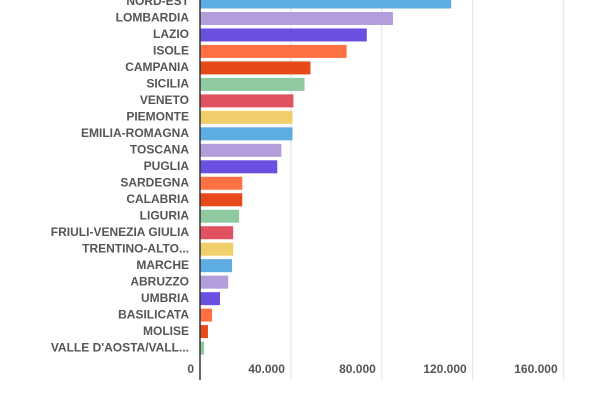  What do you see at coordinates (154, 182) in the screenshot?
I see `y-tick-label: SARDEGNA` at bounding box center [154, 182].